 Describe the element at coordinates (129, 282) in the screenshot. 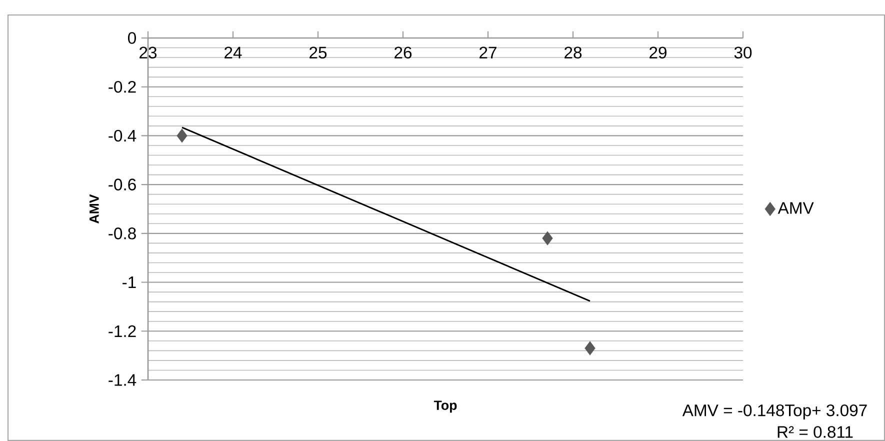

I see `y-tick-label: -1` at that location.